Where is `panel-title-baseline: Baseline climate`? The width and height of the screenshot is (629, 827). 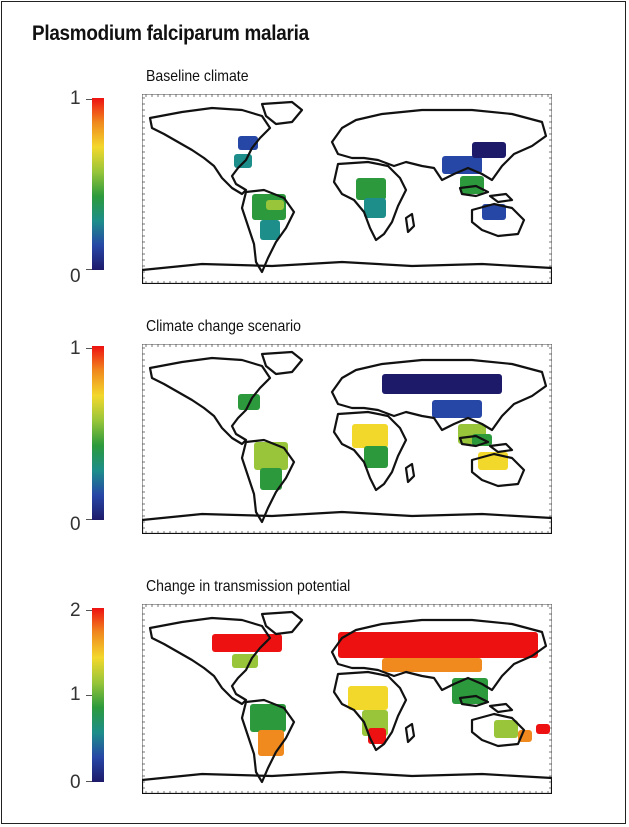
panel-title-baseline: Baseline climate is located at coordinates (197, 76).